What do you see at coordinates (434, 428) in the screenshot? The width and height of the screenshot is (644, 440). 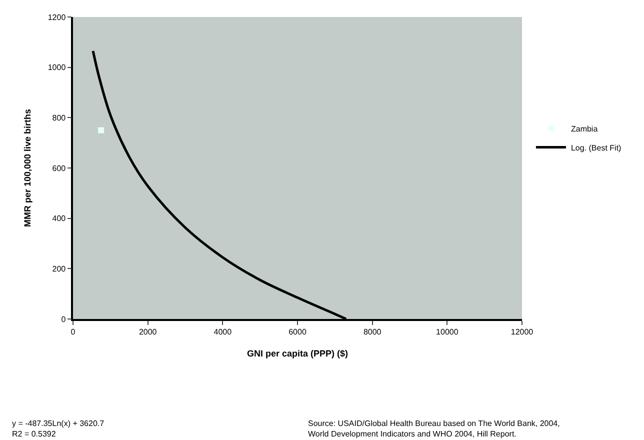 I see `source-note: Source: USAID/Global Health Bureau based on The World Bank, 2004, World Development Indicators and WHO 2004, Hill Report.` at bounding box center [434, 428].